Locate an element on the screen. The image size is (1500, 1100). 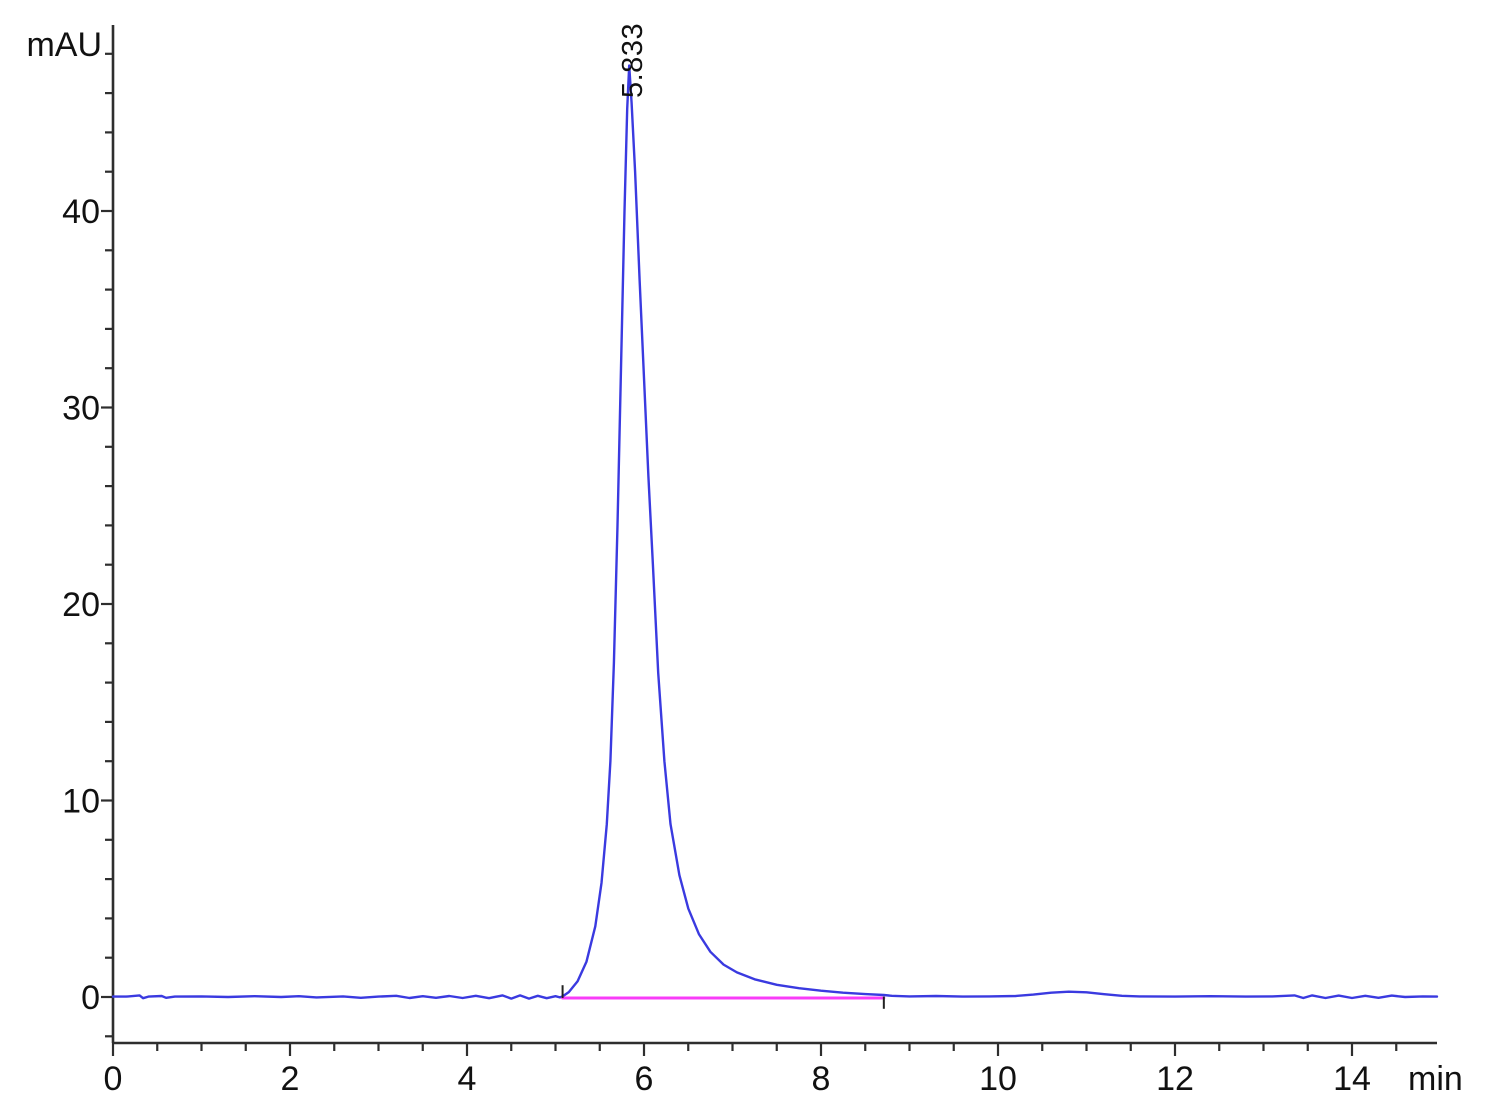
y-axis-tick-label: 10 is located at coordinates (81, 802).